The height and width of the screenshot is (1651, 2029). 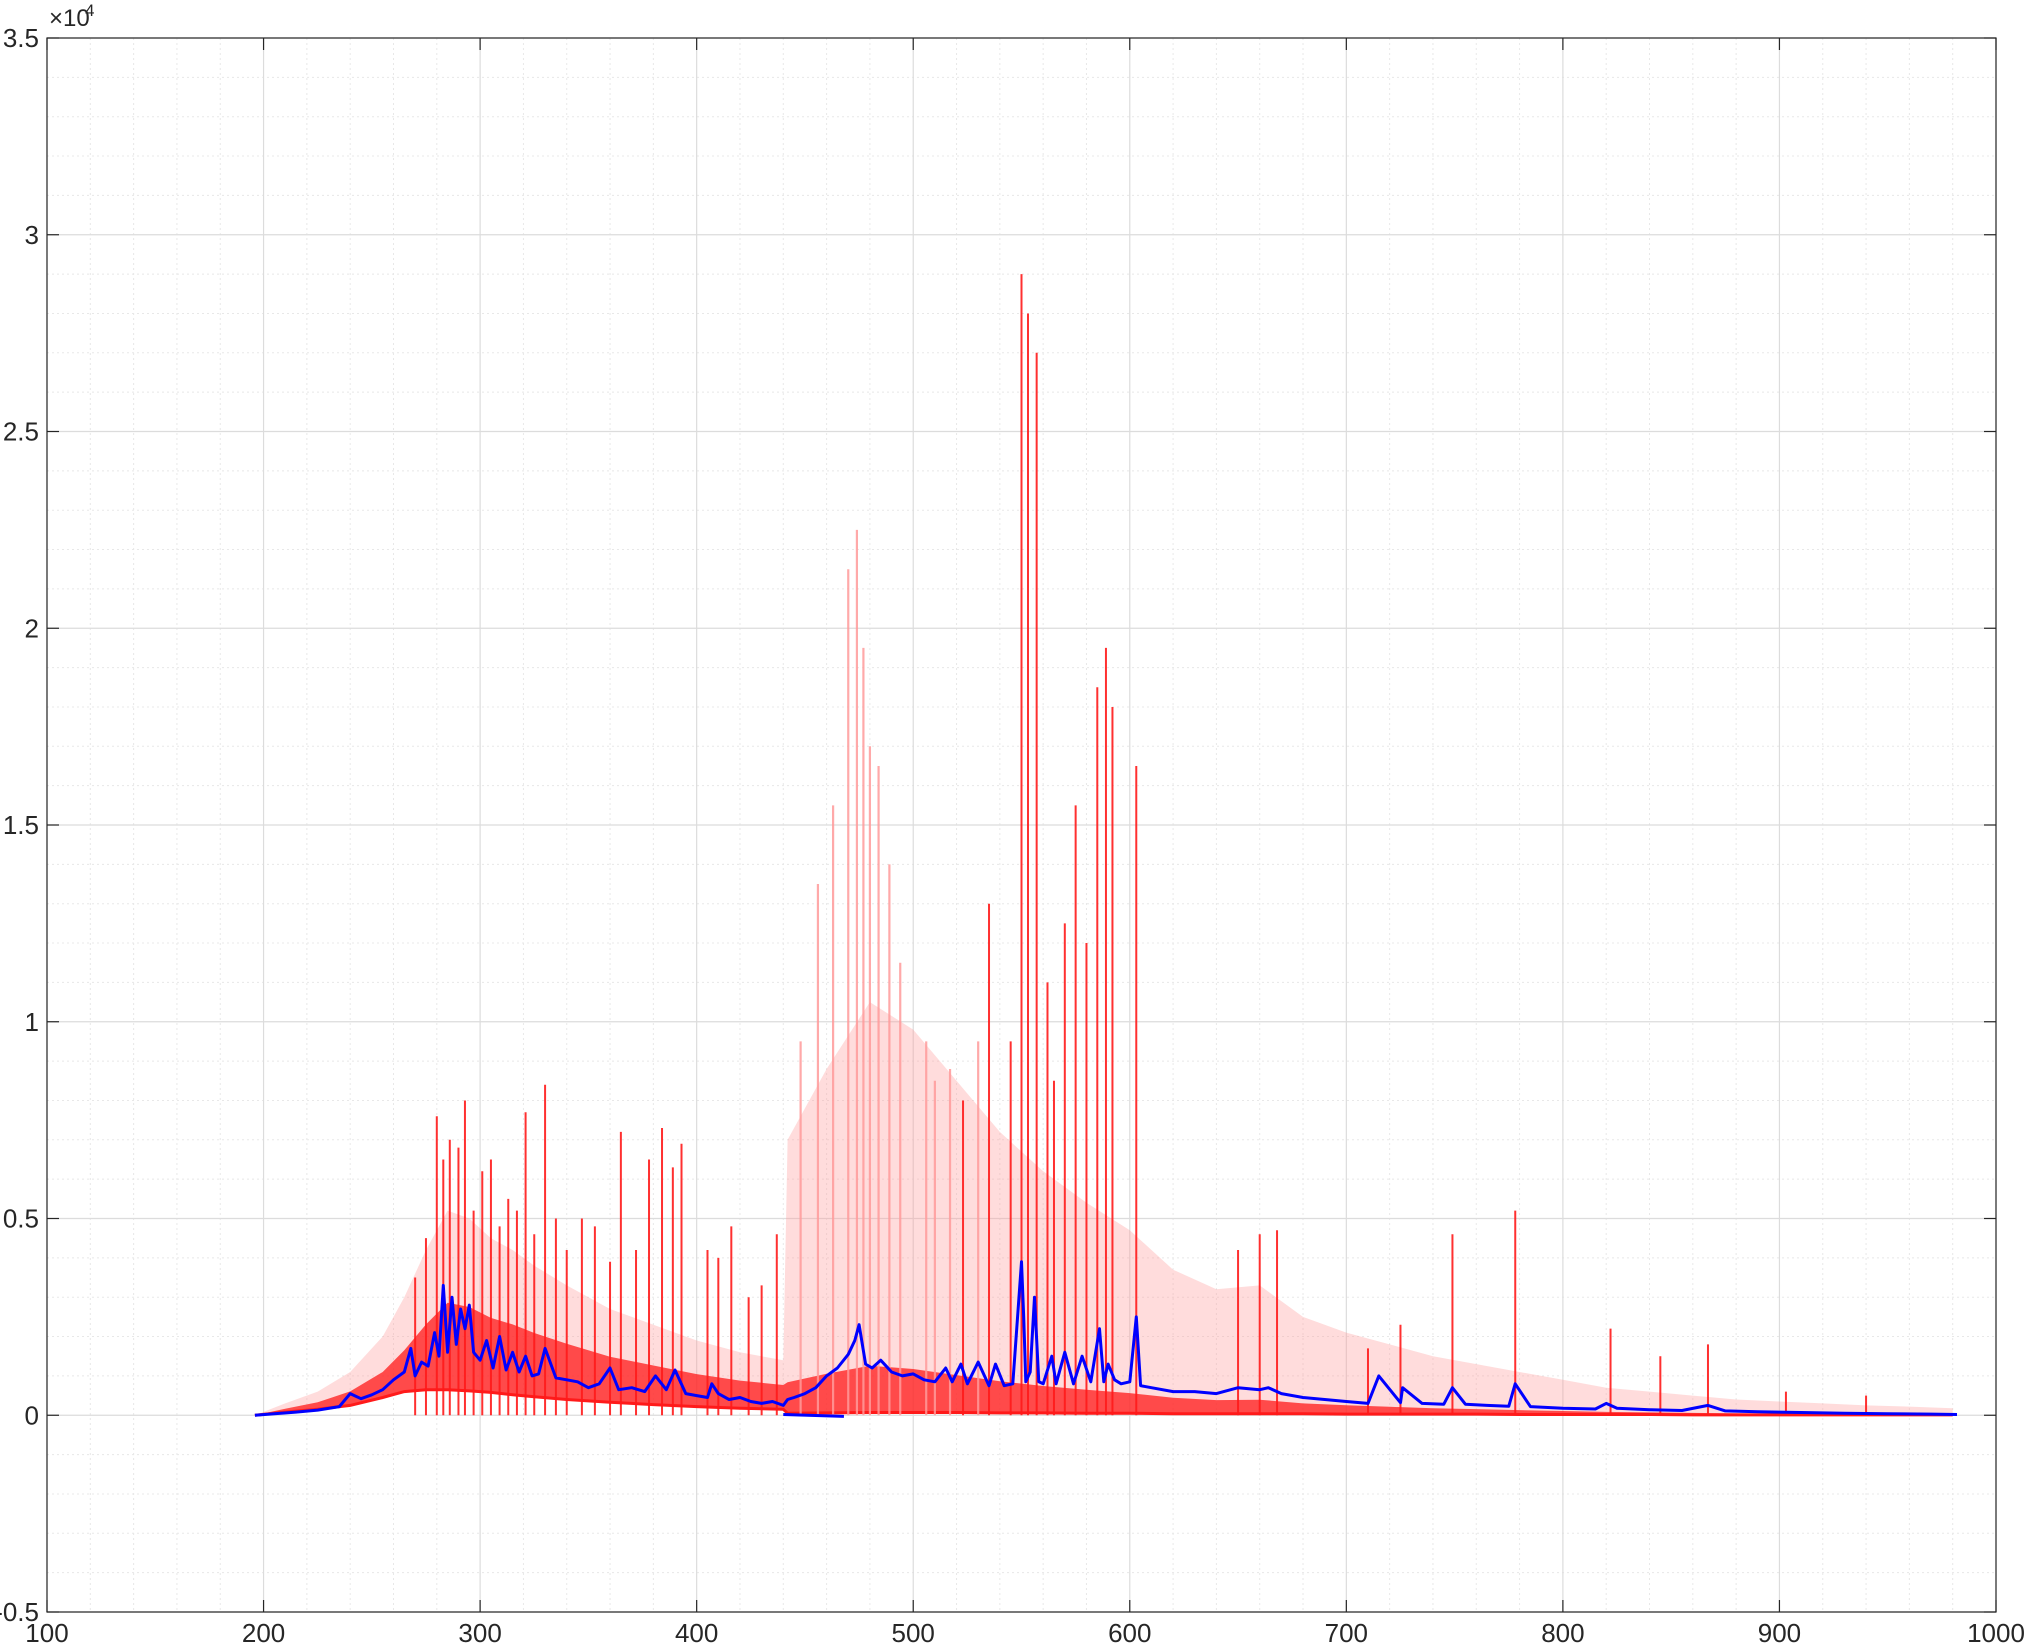 What do you see at coordinates (263, 1633) in the screenshot?
I see `x-tick-label: 200` at bounding box center [263, 1633].